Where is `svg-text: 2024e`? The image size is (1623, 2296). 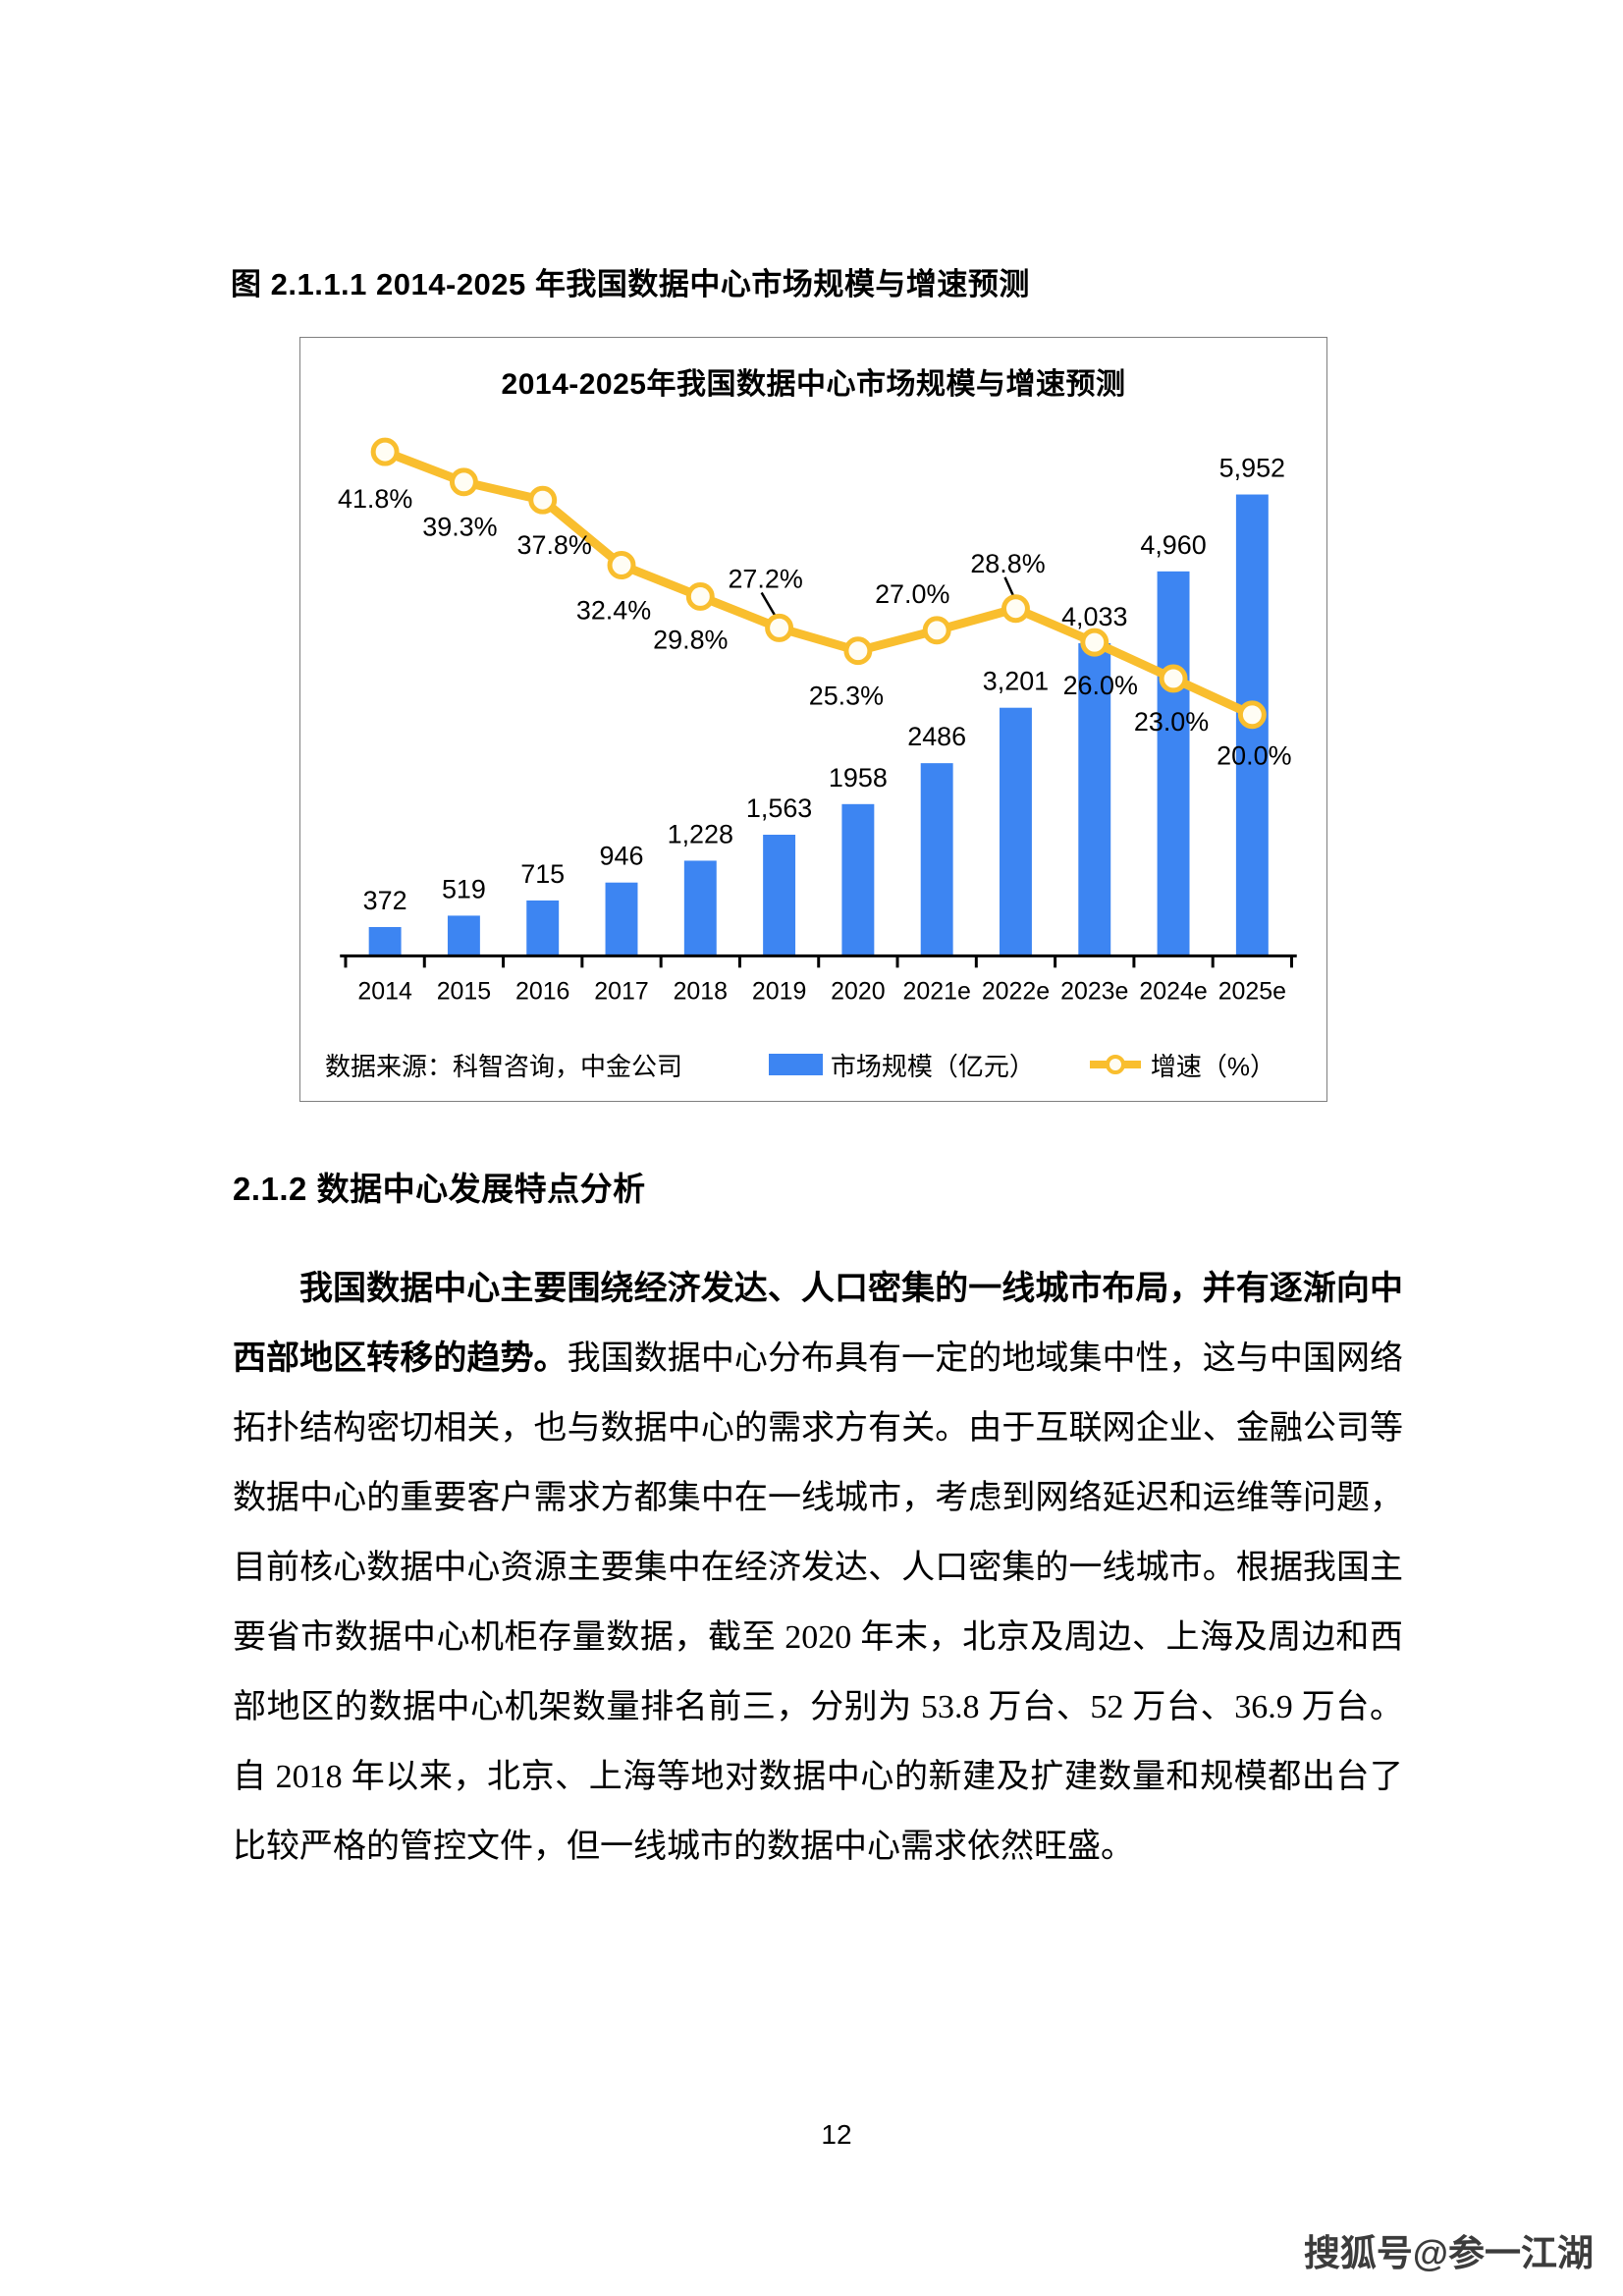 svg-text: 2024e is located at coordinates (1173, 991).